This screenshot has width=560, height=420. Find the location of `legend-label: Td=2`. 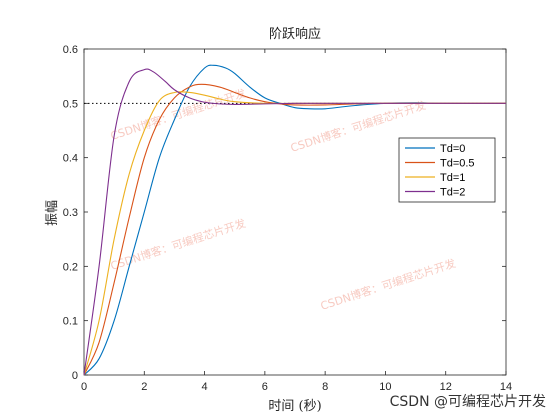

legend-label: Td=2 is located at coordinates (452, 193).